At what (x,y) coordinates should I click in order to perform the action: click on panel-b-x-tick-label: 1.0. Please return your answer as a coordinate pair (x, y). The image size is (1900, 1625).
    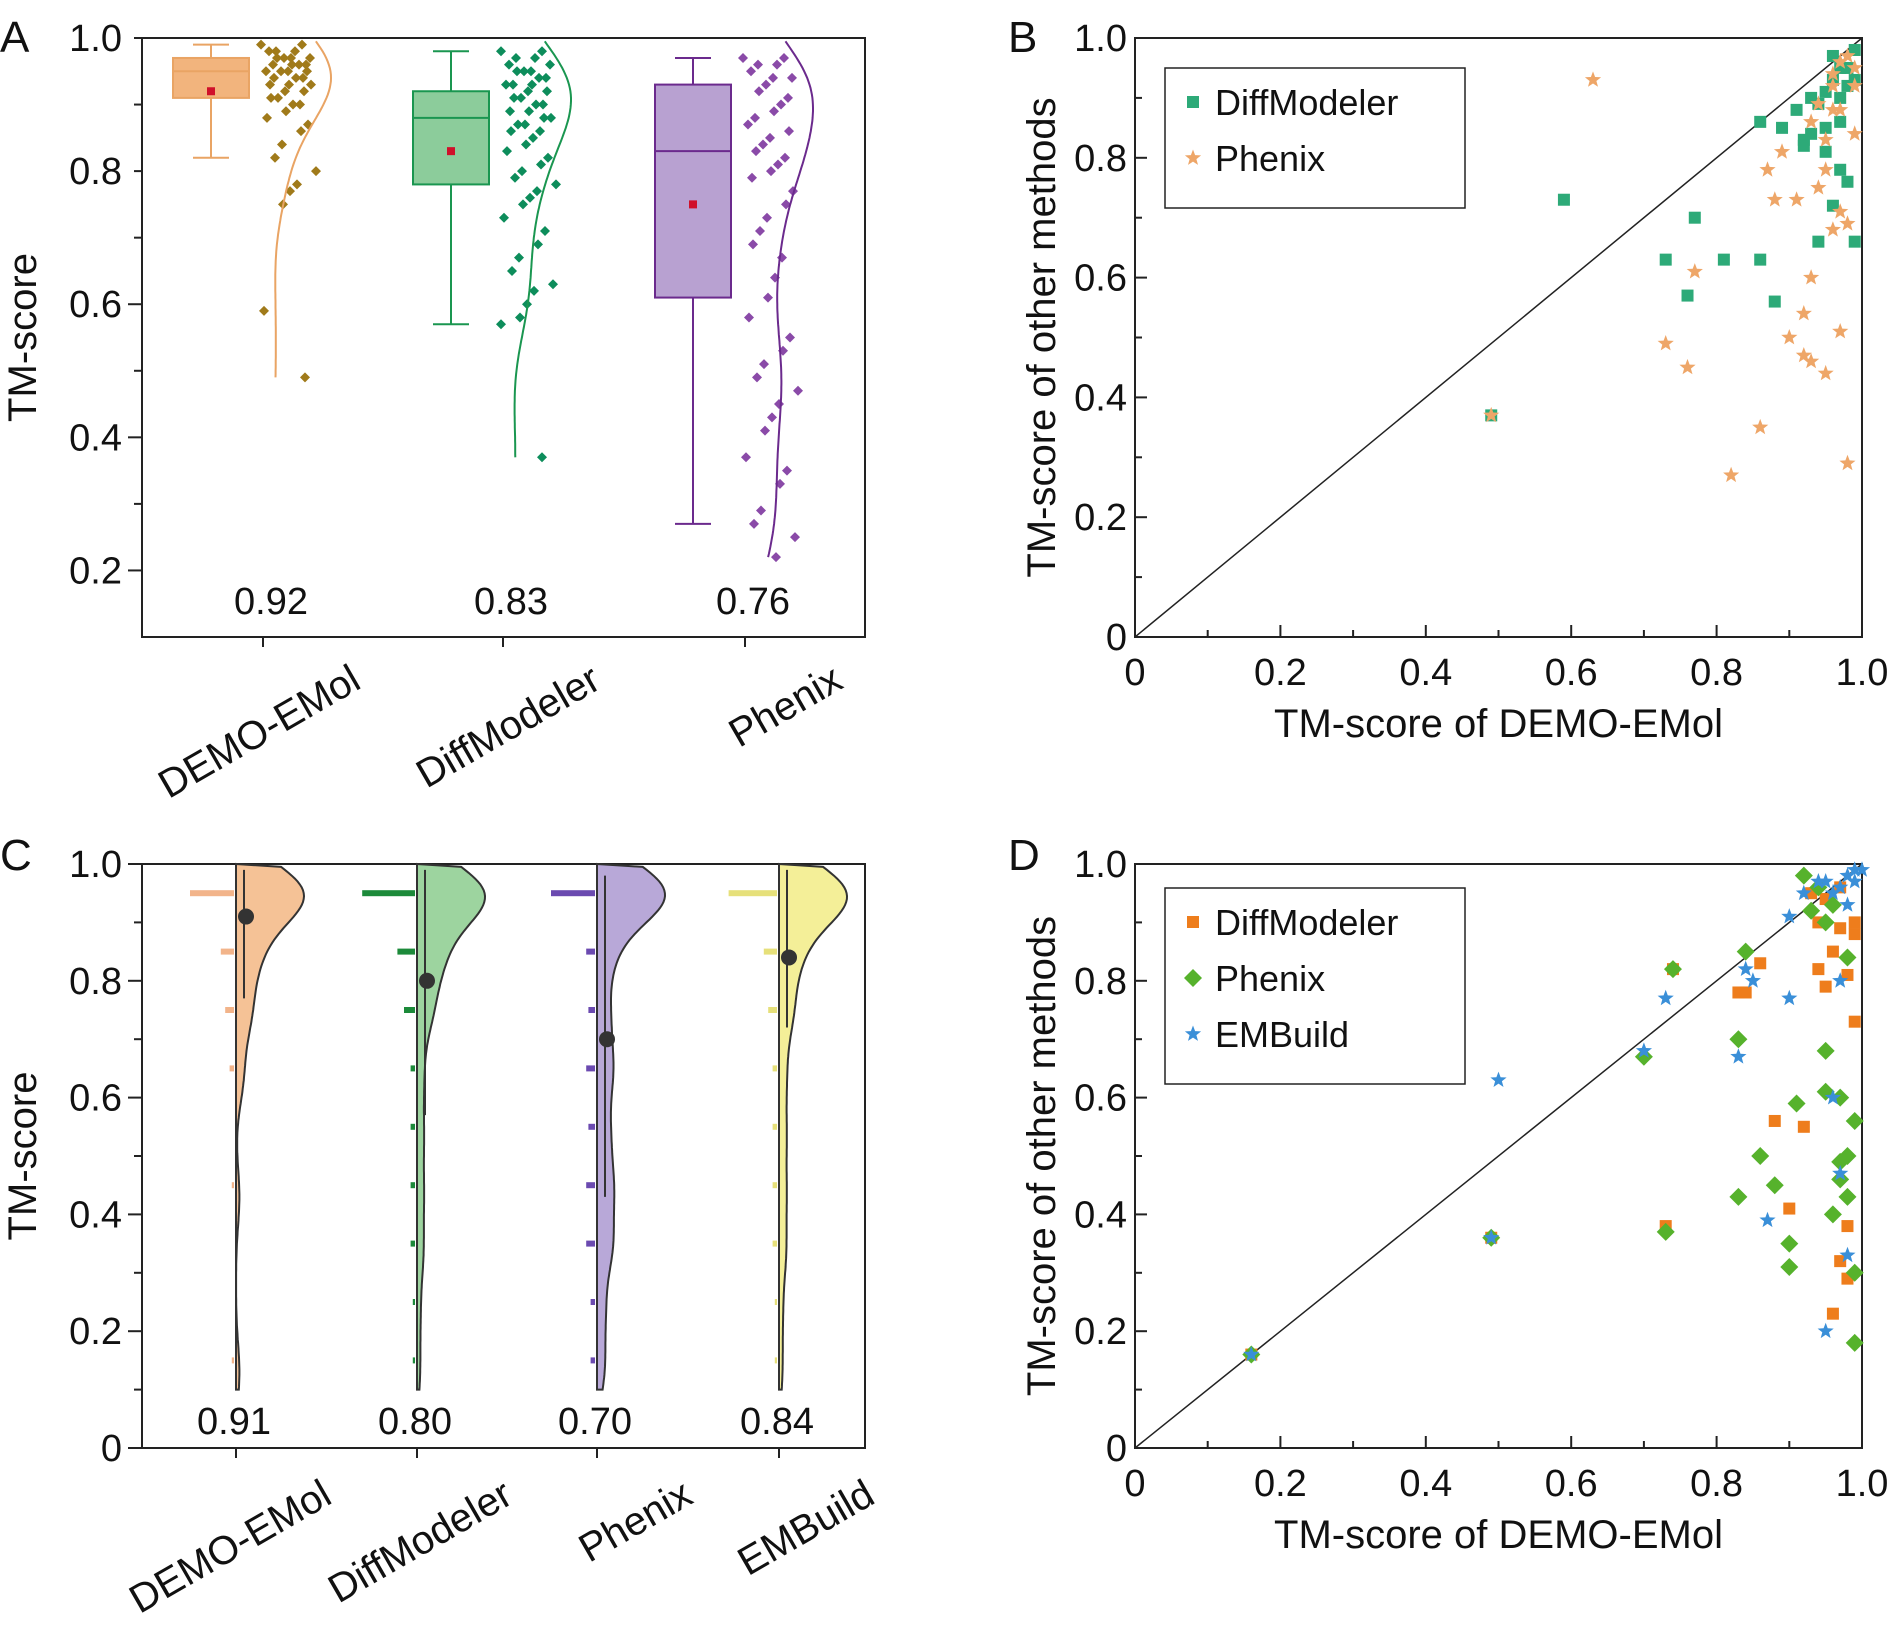
    Looking at the image, I should click on (1862, 673).